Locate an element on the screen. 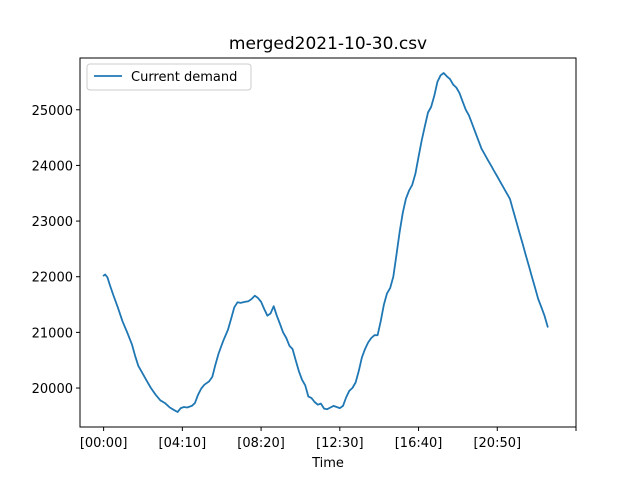 The width and height of the screenshot is (640, 480). legend-box is located at coordinates (169, 77).